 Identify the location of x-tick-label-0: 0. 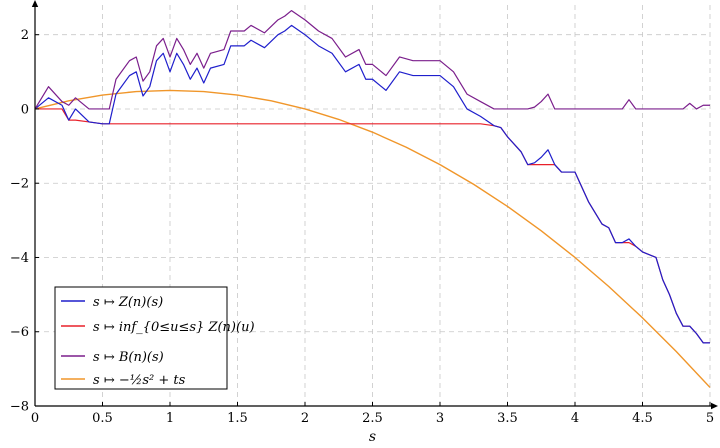
(35, 418).